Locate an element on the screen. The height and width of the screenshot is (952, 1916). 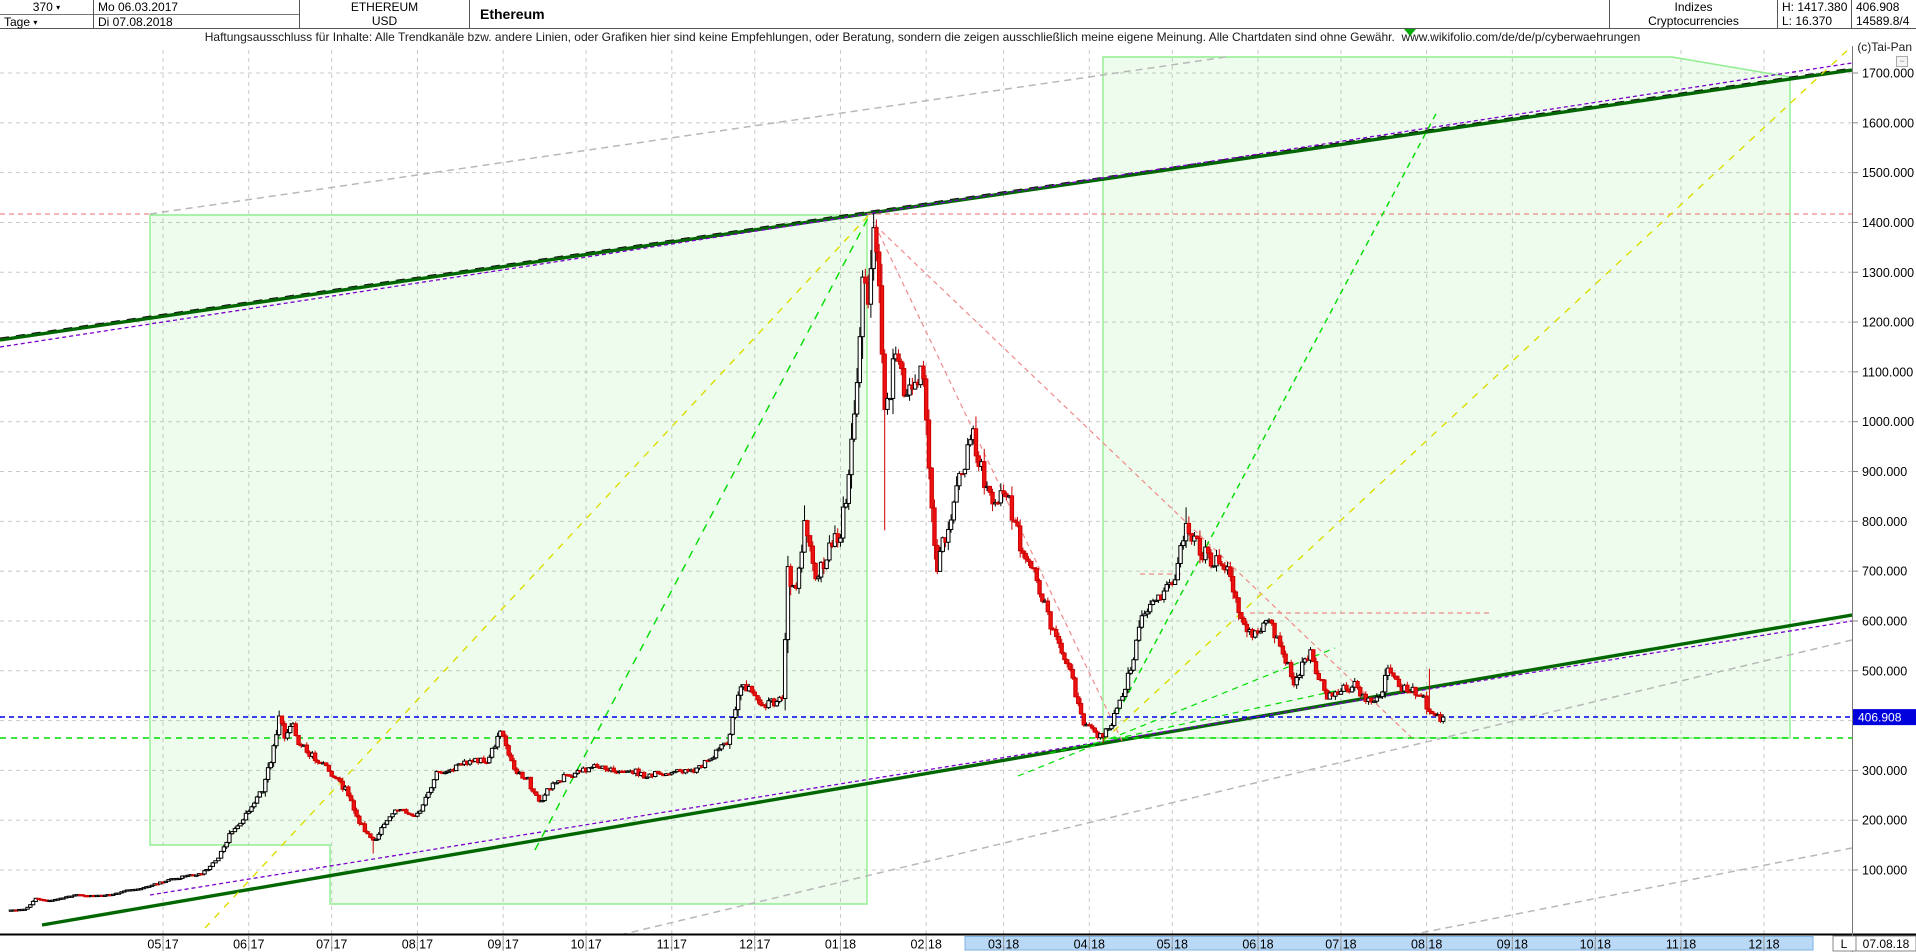
chevron-down-icon: ▾ is located at coordinates (58, 7).